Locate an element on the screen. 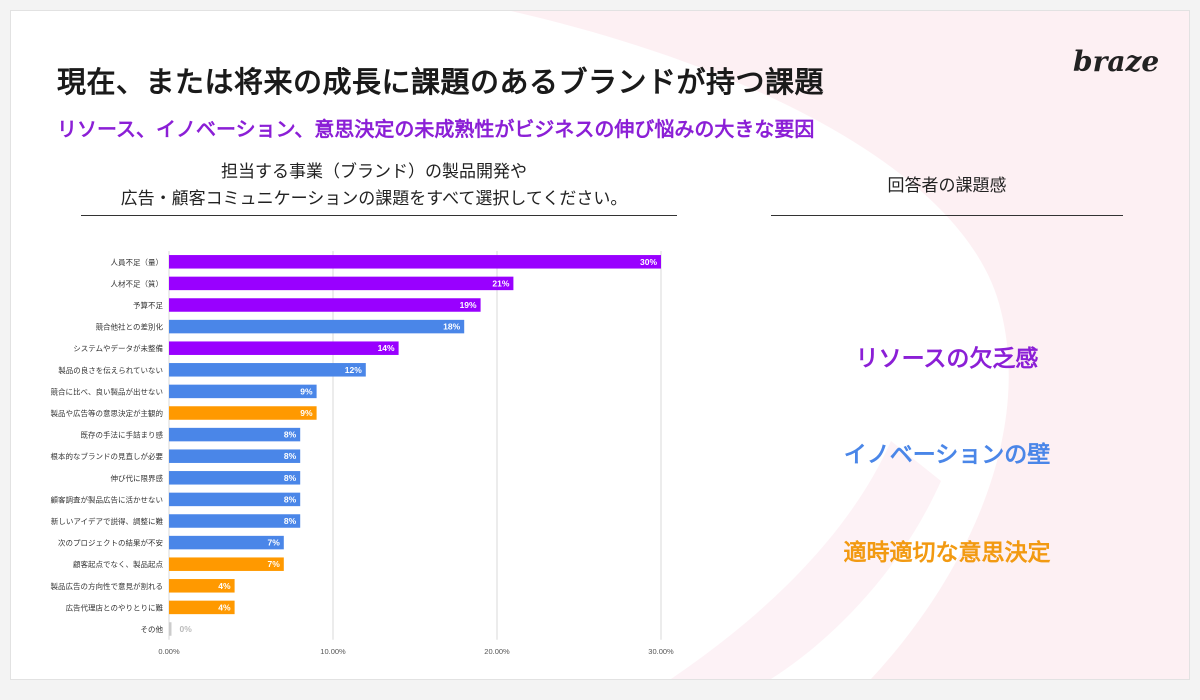 The width and height of the screenshot is (1200, 700). category-label: 顧客起点でなく、製品起点 is located at coordinates (118, 564).